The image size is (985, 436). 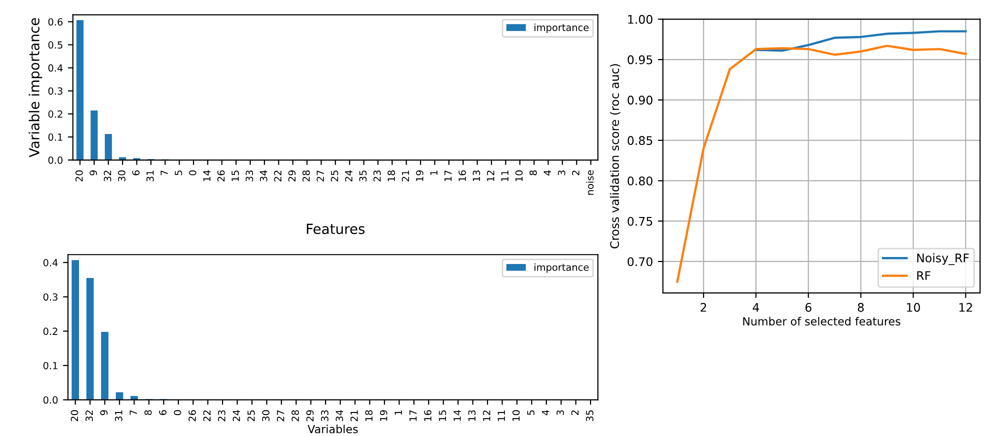 I want to click on y-tick-label: 0.6, so click(x=55, y=22).